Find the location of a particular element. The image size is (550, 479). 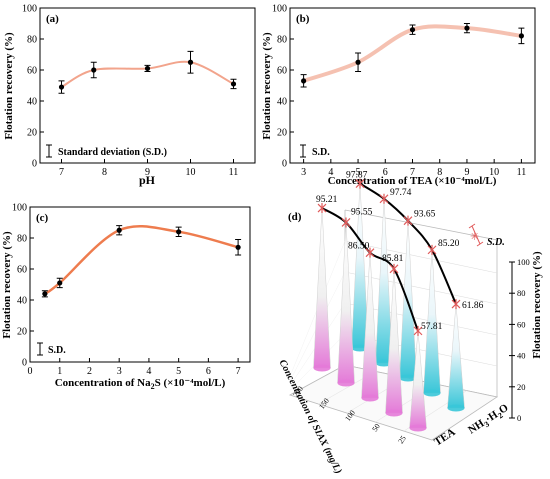

cone-nh3 is located at coordinates (408, 299).